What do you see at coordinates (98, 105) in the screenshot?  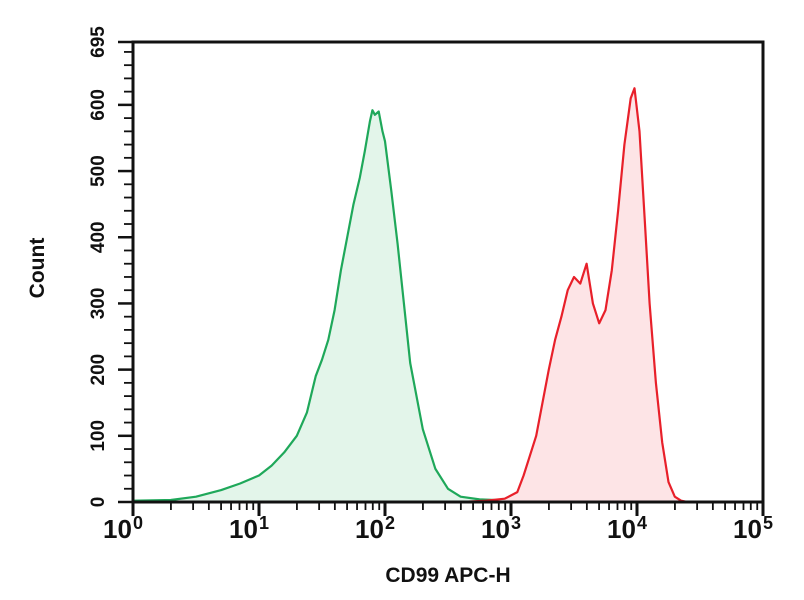 I see `y-tick-label: 600` at bounding box center [98, 105].